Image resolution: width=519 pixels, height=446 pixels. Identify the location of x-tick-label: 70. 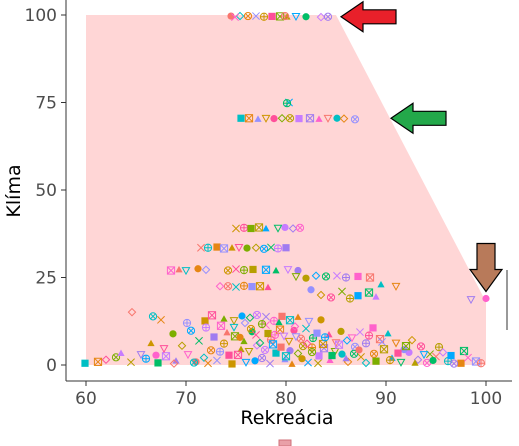
(186, 399).